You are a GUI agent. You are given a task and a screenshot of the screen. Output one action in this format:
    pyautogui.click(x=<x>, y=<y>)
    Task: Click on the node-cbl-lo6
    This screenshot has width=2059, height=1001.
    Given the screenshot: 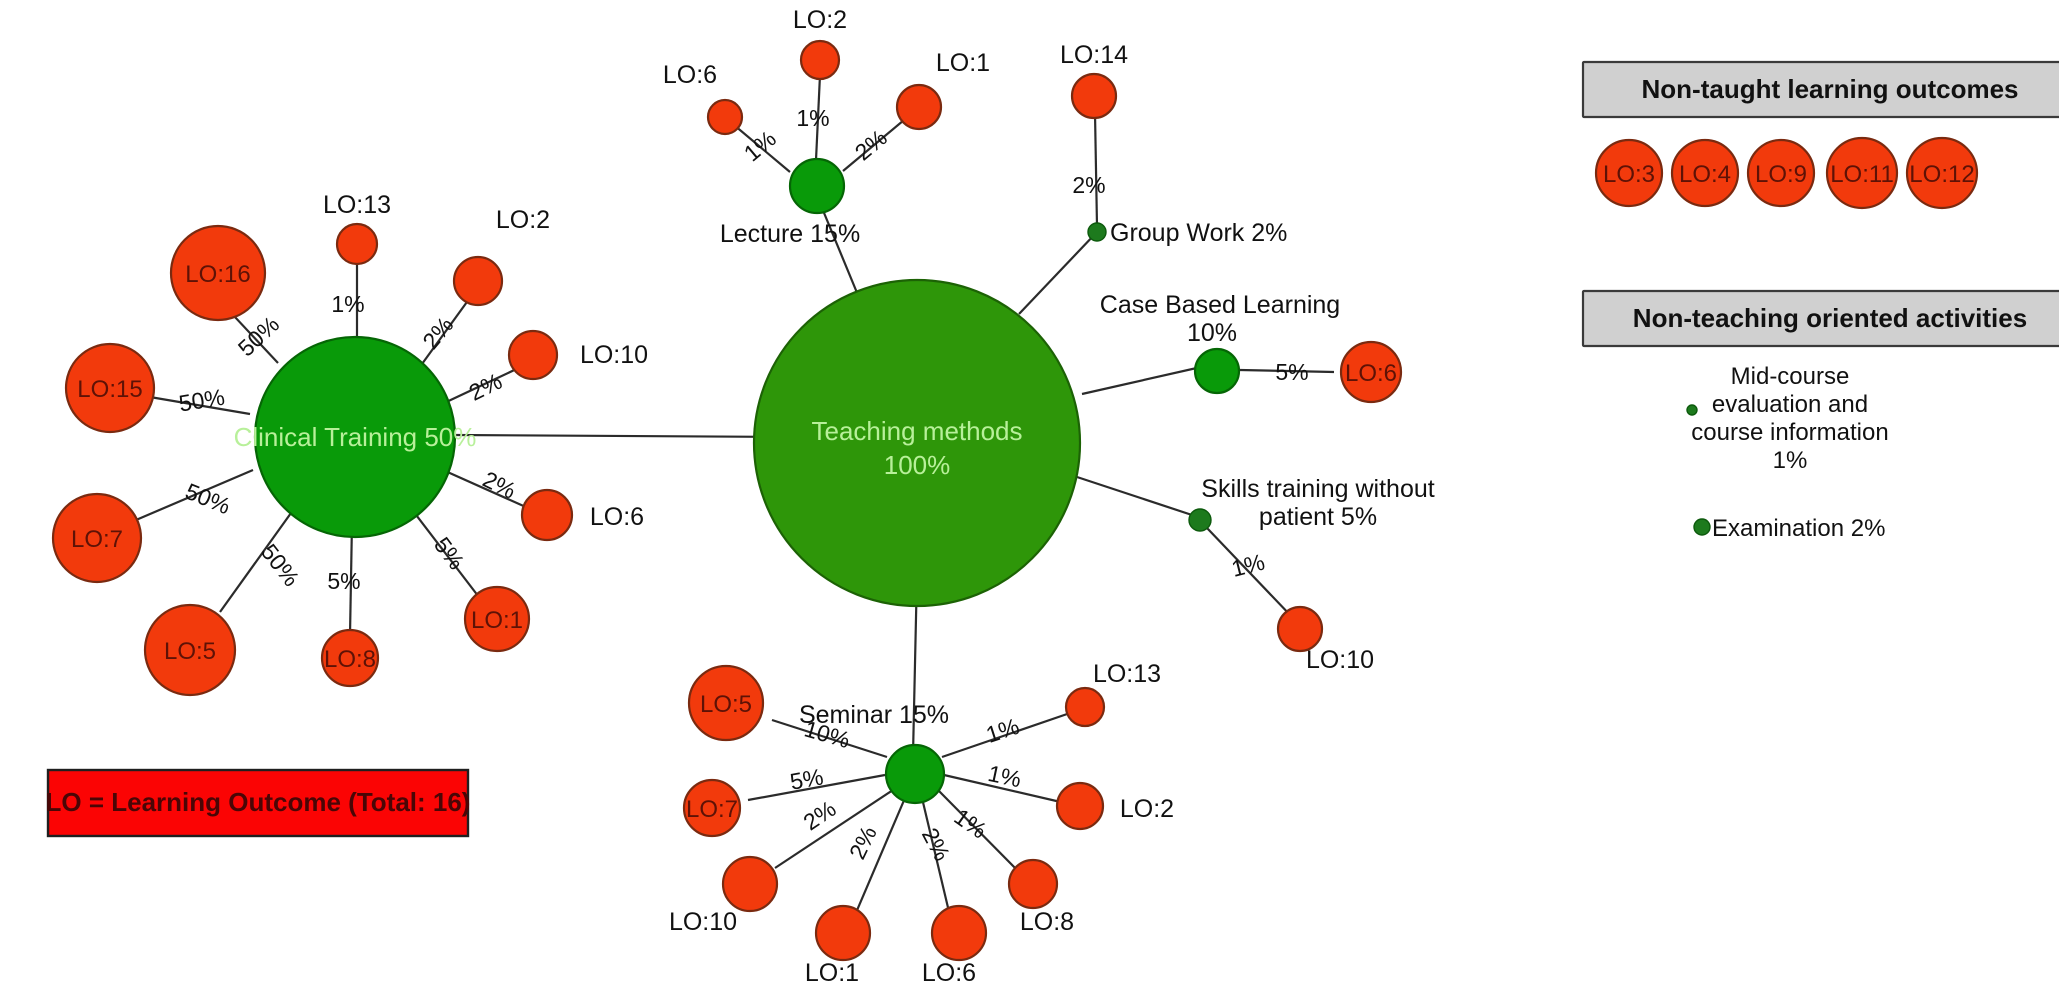 What is the action you would take?
    pyautogui.click(x=1371, y=372)
    